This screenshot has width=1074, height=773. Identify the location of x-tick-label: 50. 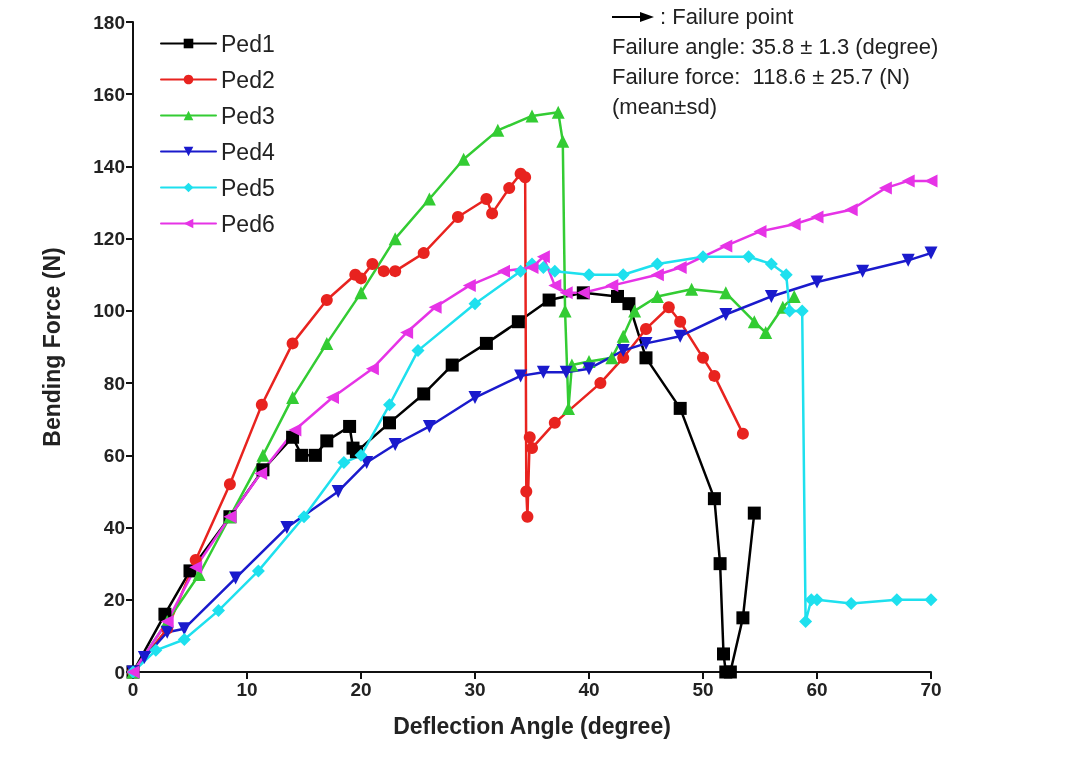
(703, 689).